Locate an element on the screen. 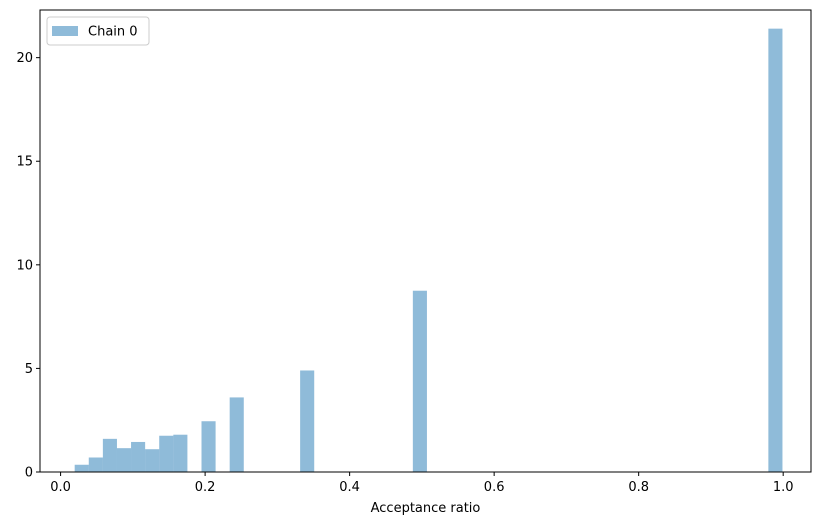 The height and width of the screenshot is (525, 822). legend-label: Chain 0 is located at coordinates (113, 32).